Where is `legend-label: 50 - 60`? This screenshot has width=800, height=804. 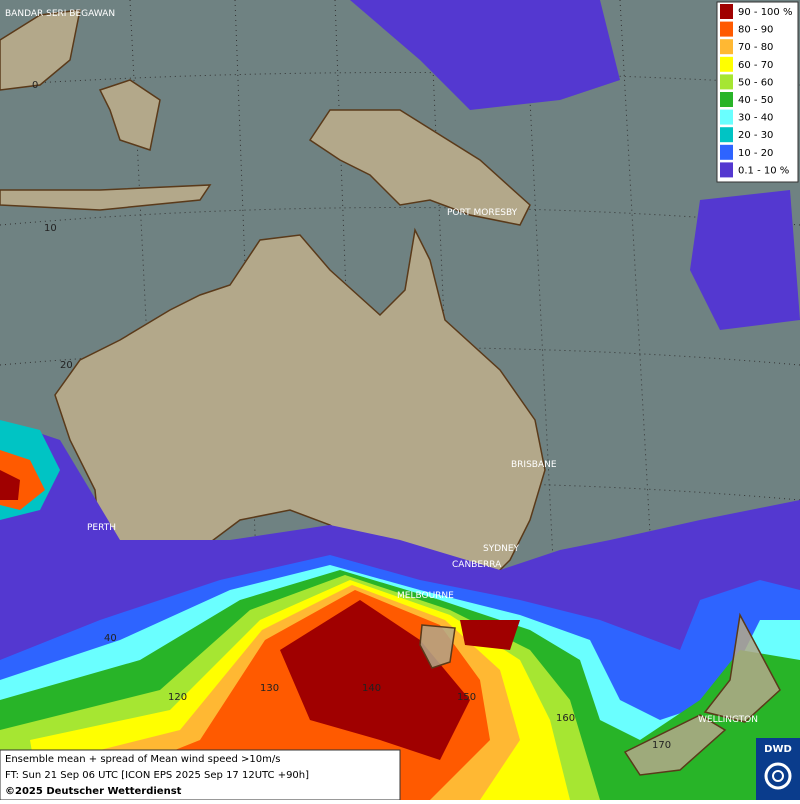 legend-label: 50 - 60 is located at coordinates (755, 82).